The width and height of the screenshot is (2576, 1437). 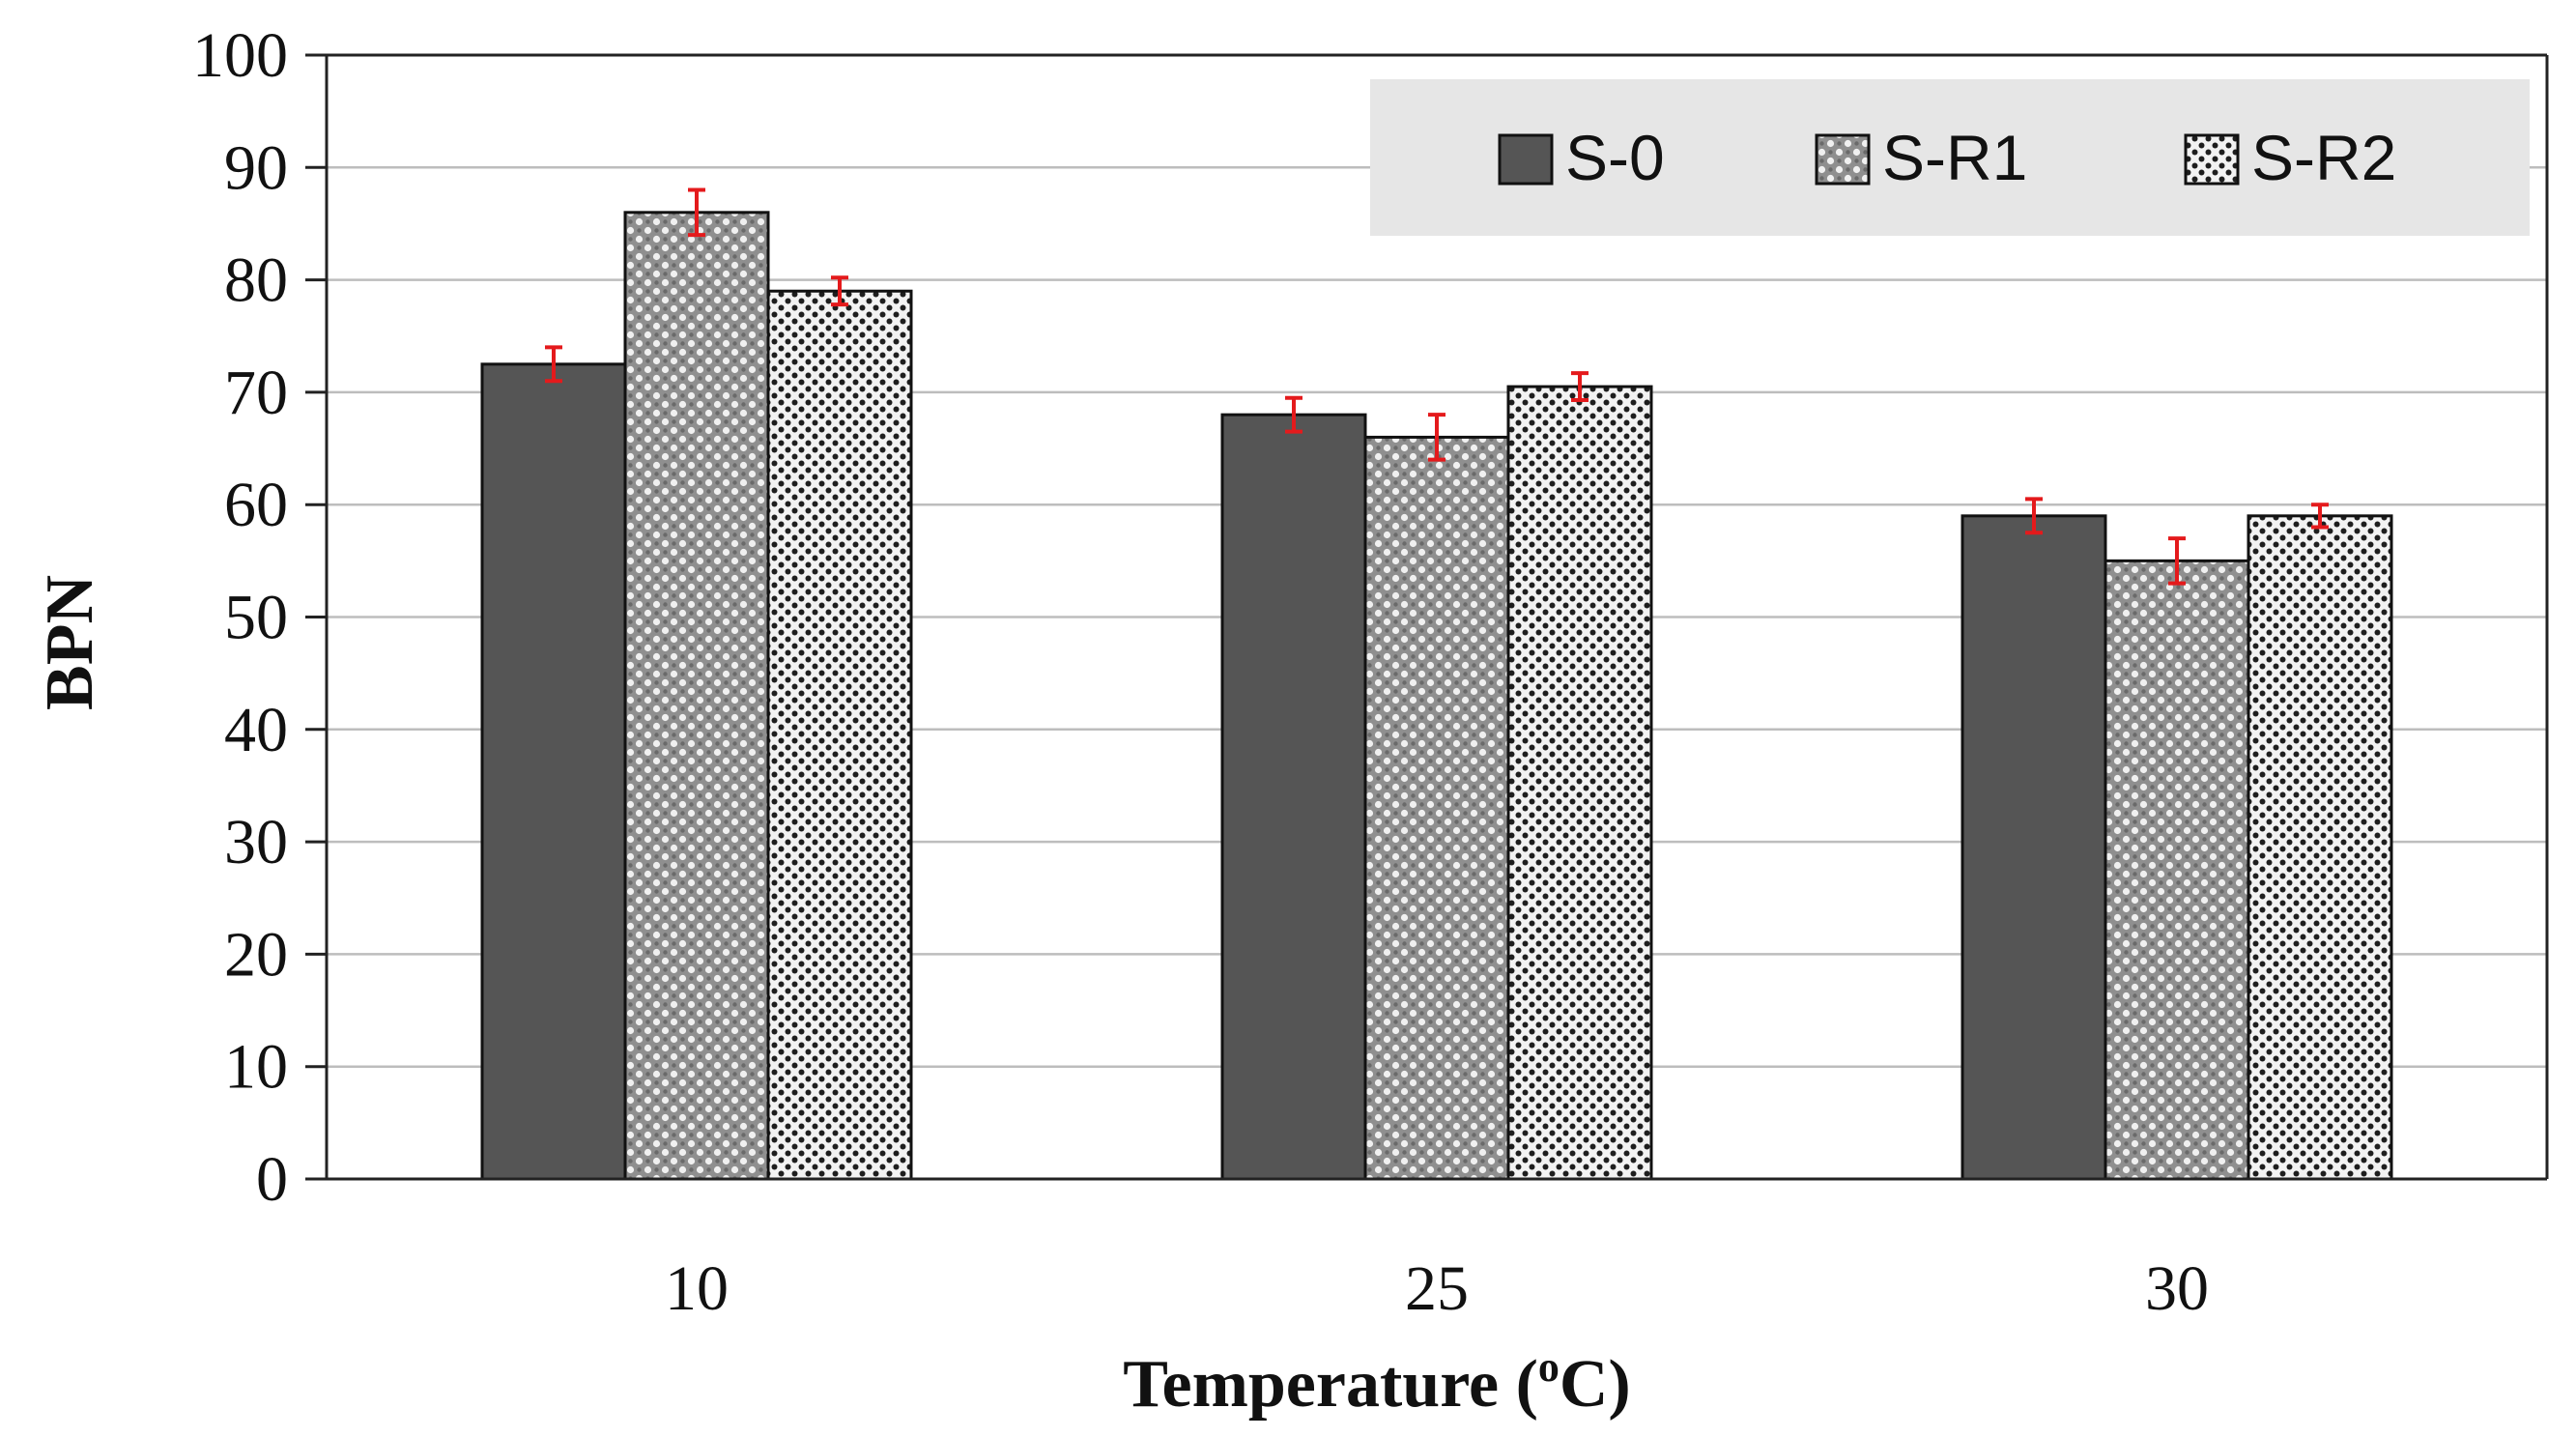 I want to click on legend-label: S-0, so click(x=1615, y=157).